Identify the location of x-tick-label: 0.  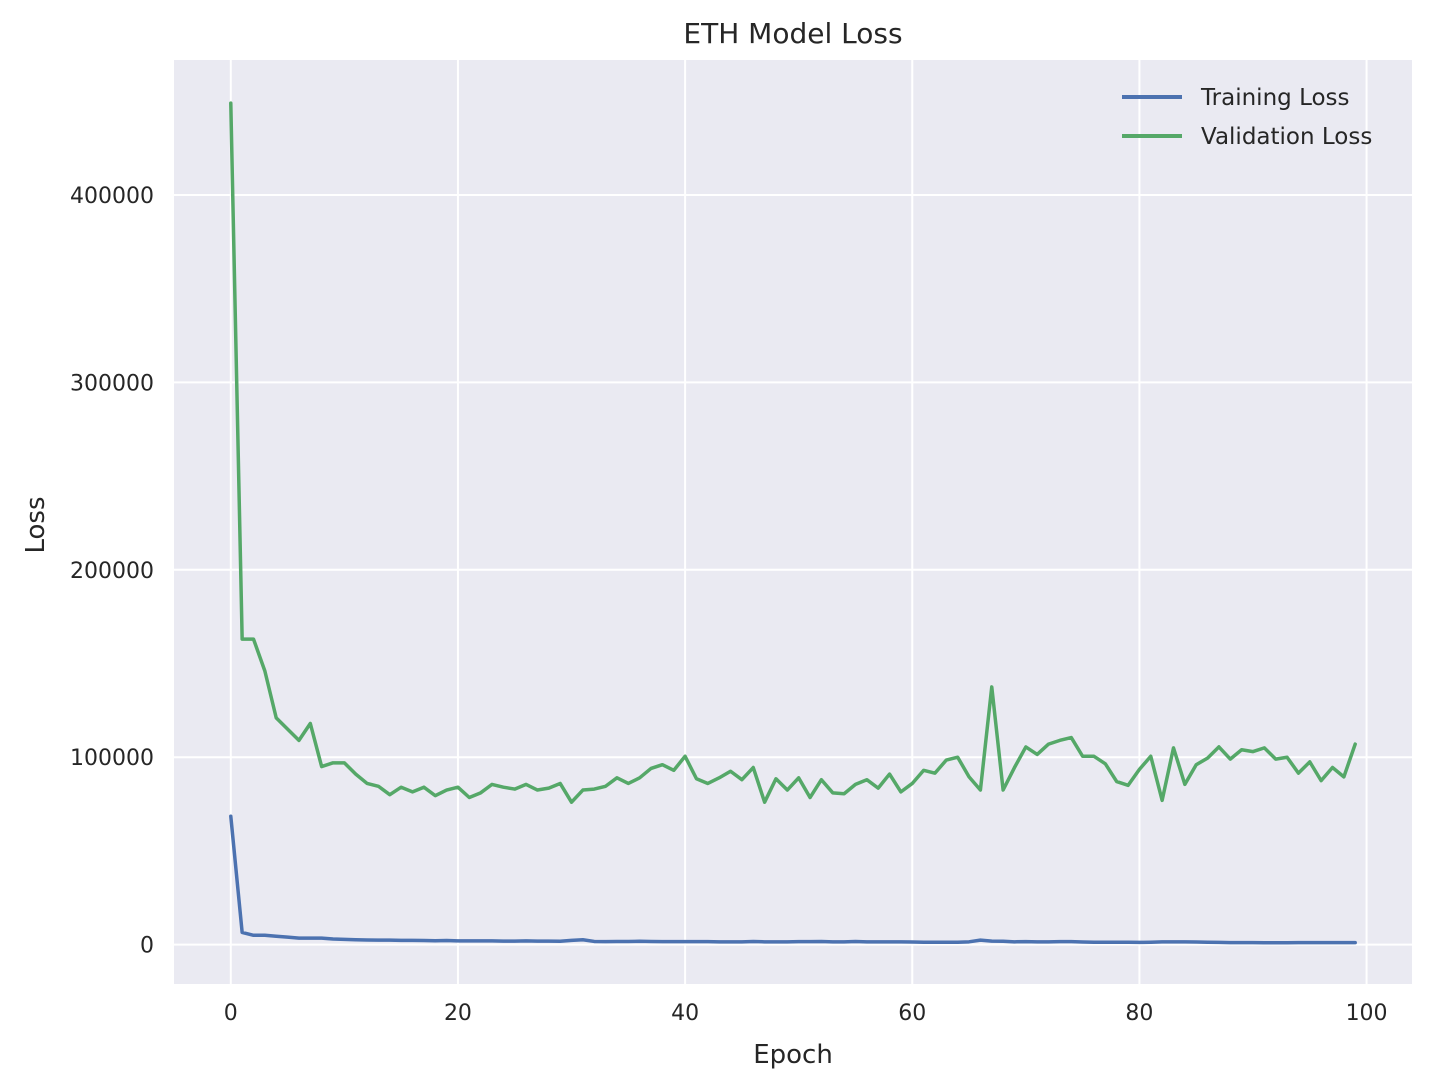
(231, 1013).